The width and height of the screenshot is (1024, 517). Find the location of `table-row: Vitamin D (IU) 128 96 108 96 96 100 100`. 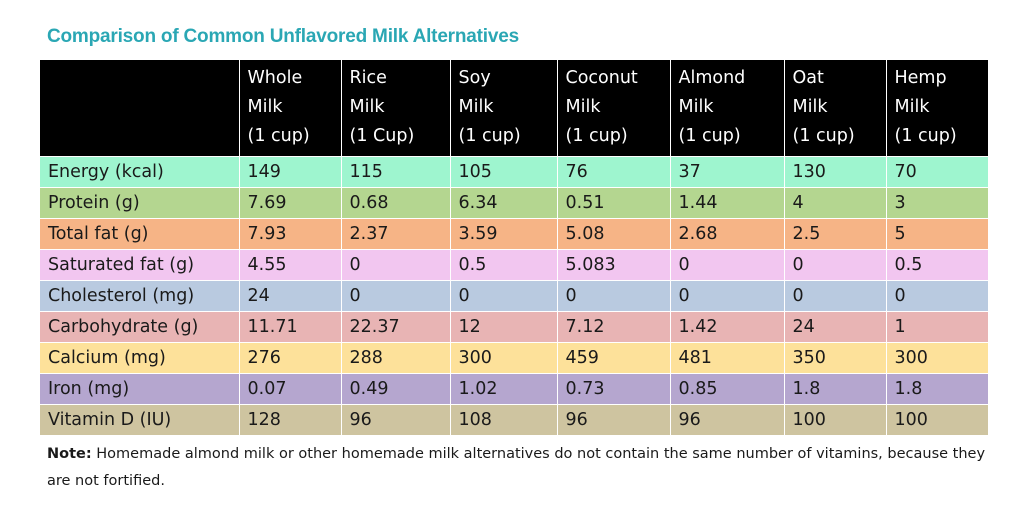

table-row: Vitamin D (IU) 128 96 108 96 96 100 100 is located at coordinates (514, 419).